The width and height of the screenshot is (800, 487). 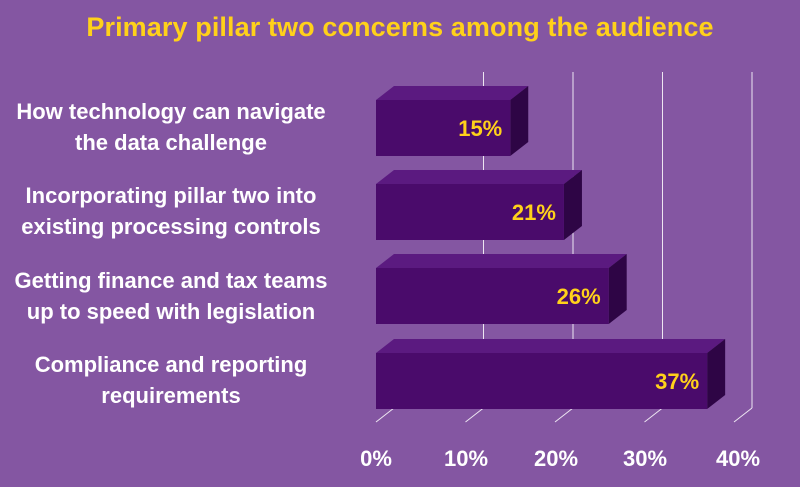 I want to click on x-tick-label-40: 40%, so click(x=738, y=458).